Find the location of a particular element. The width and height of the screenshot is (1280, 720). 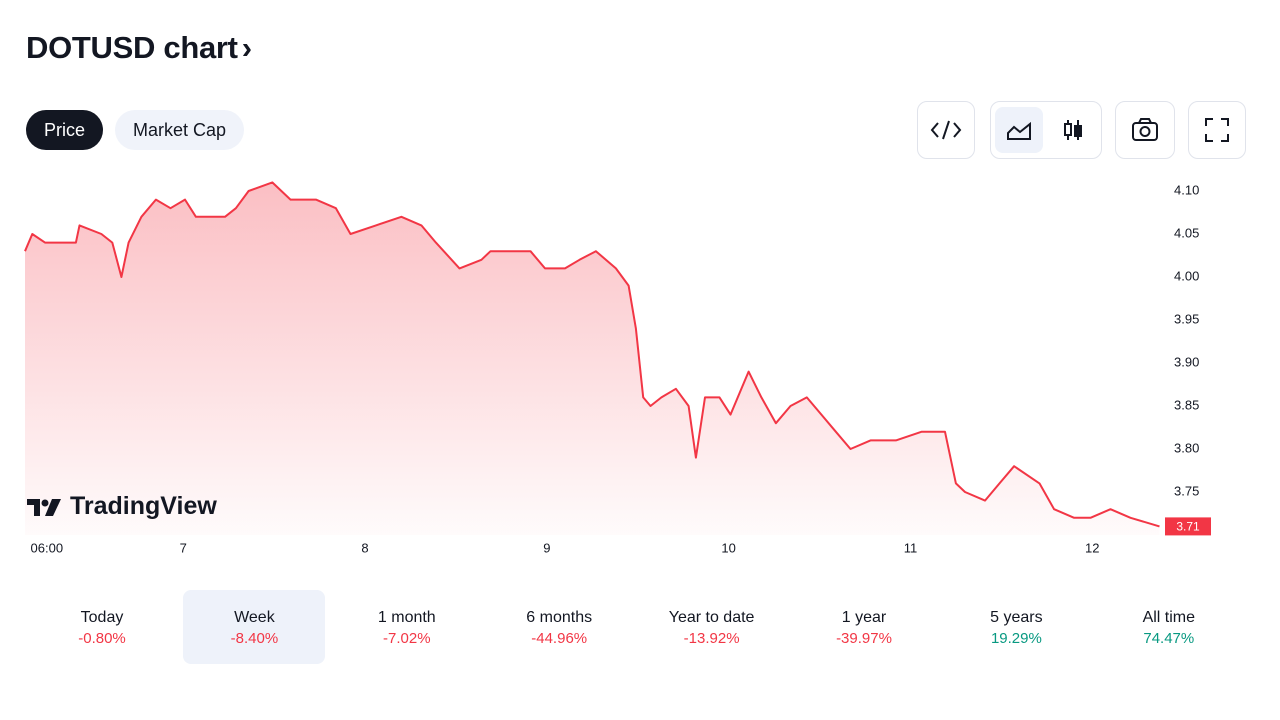

period-change: 74.47% is located at coordinates (1169, 638).